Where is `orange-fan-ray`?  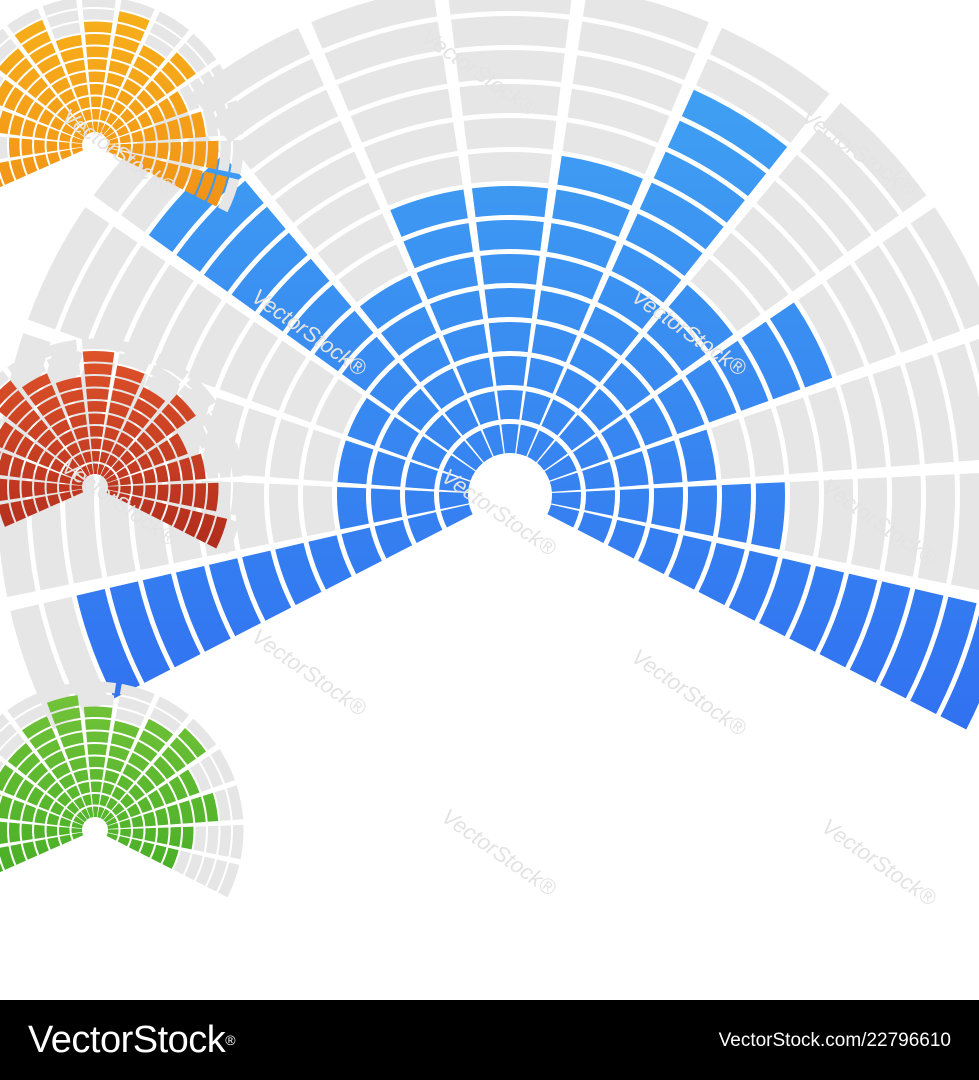
orange-fan-ray is located at coordinates (170, 102).